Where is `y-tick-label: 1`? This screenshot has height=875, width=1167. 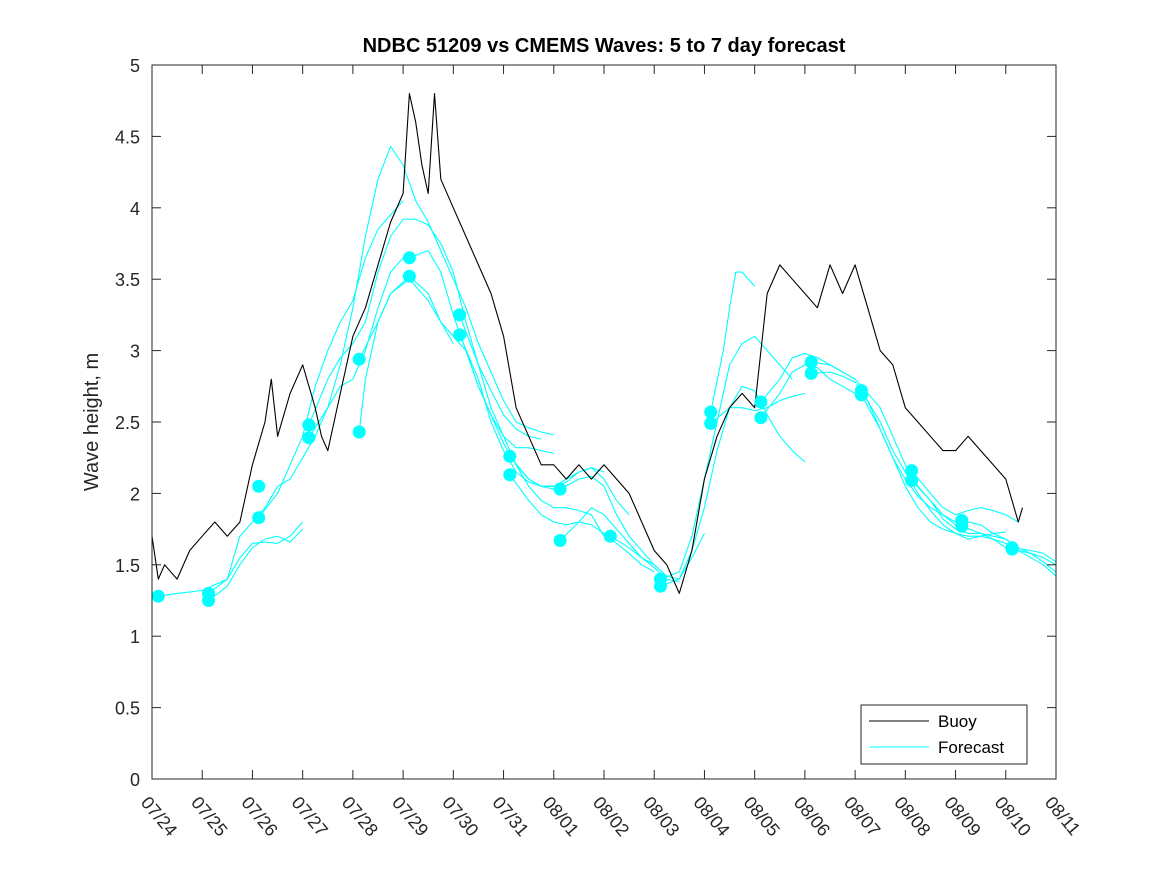
y-tick-label: 1 is located at coordinates (135, 637).